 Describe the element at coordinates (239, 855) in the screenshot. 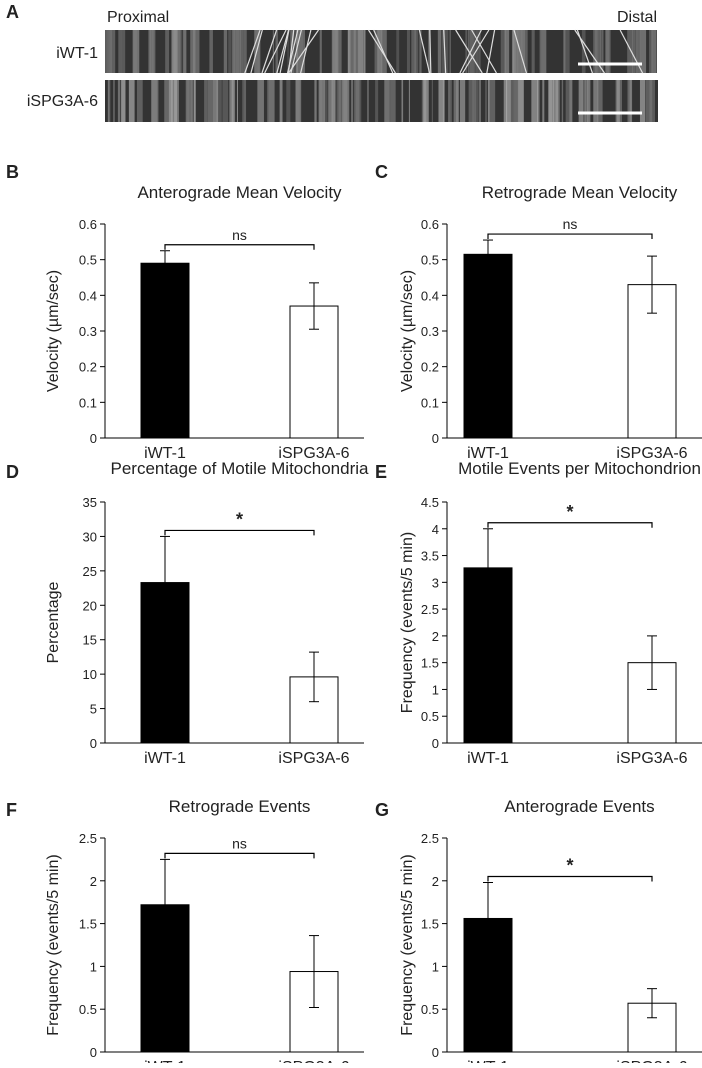

I see `significance-bracket` at that location.